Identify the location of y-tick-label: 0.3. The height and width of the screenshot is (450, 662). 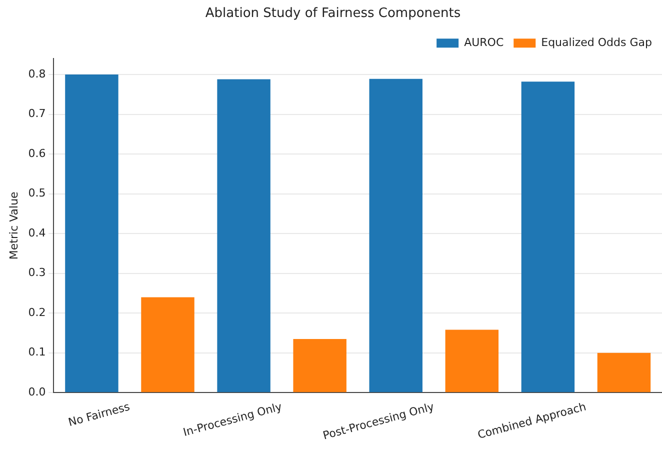
(37, 273).